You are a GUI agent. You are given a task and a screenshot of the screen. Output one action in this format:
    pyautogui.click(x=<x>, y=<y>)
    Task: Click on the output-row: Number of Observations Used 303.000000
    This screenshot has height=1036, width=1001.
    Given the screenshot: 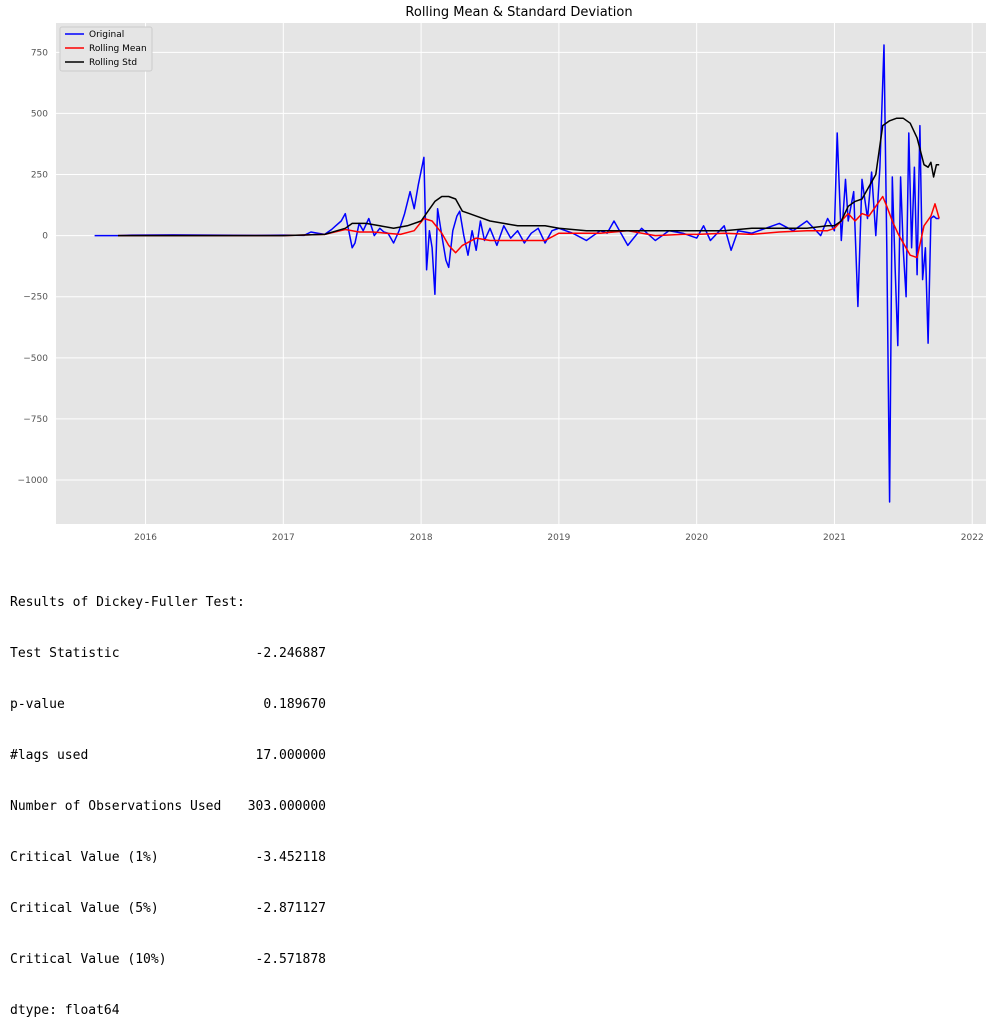 What is the action you would take?
    pyautogui.click(x=168, y=806)
    